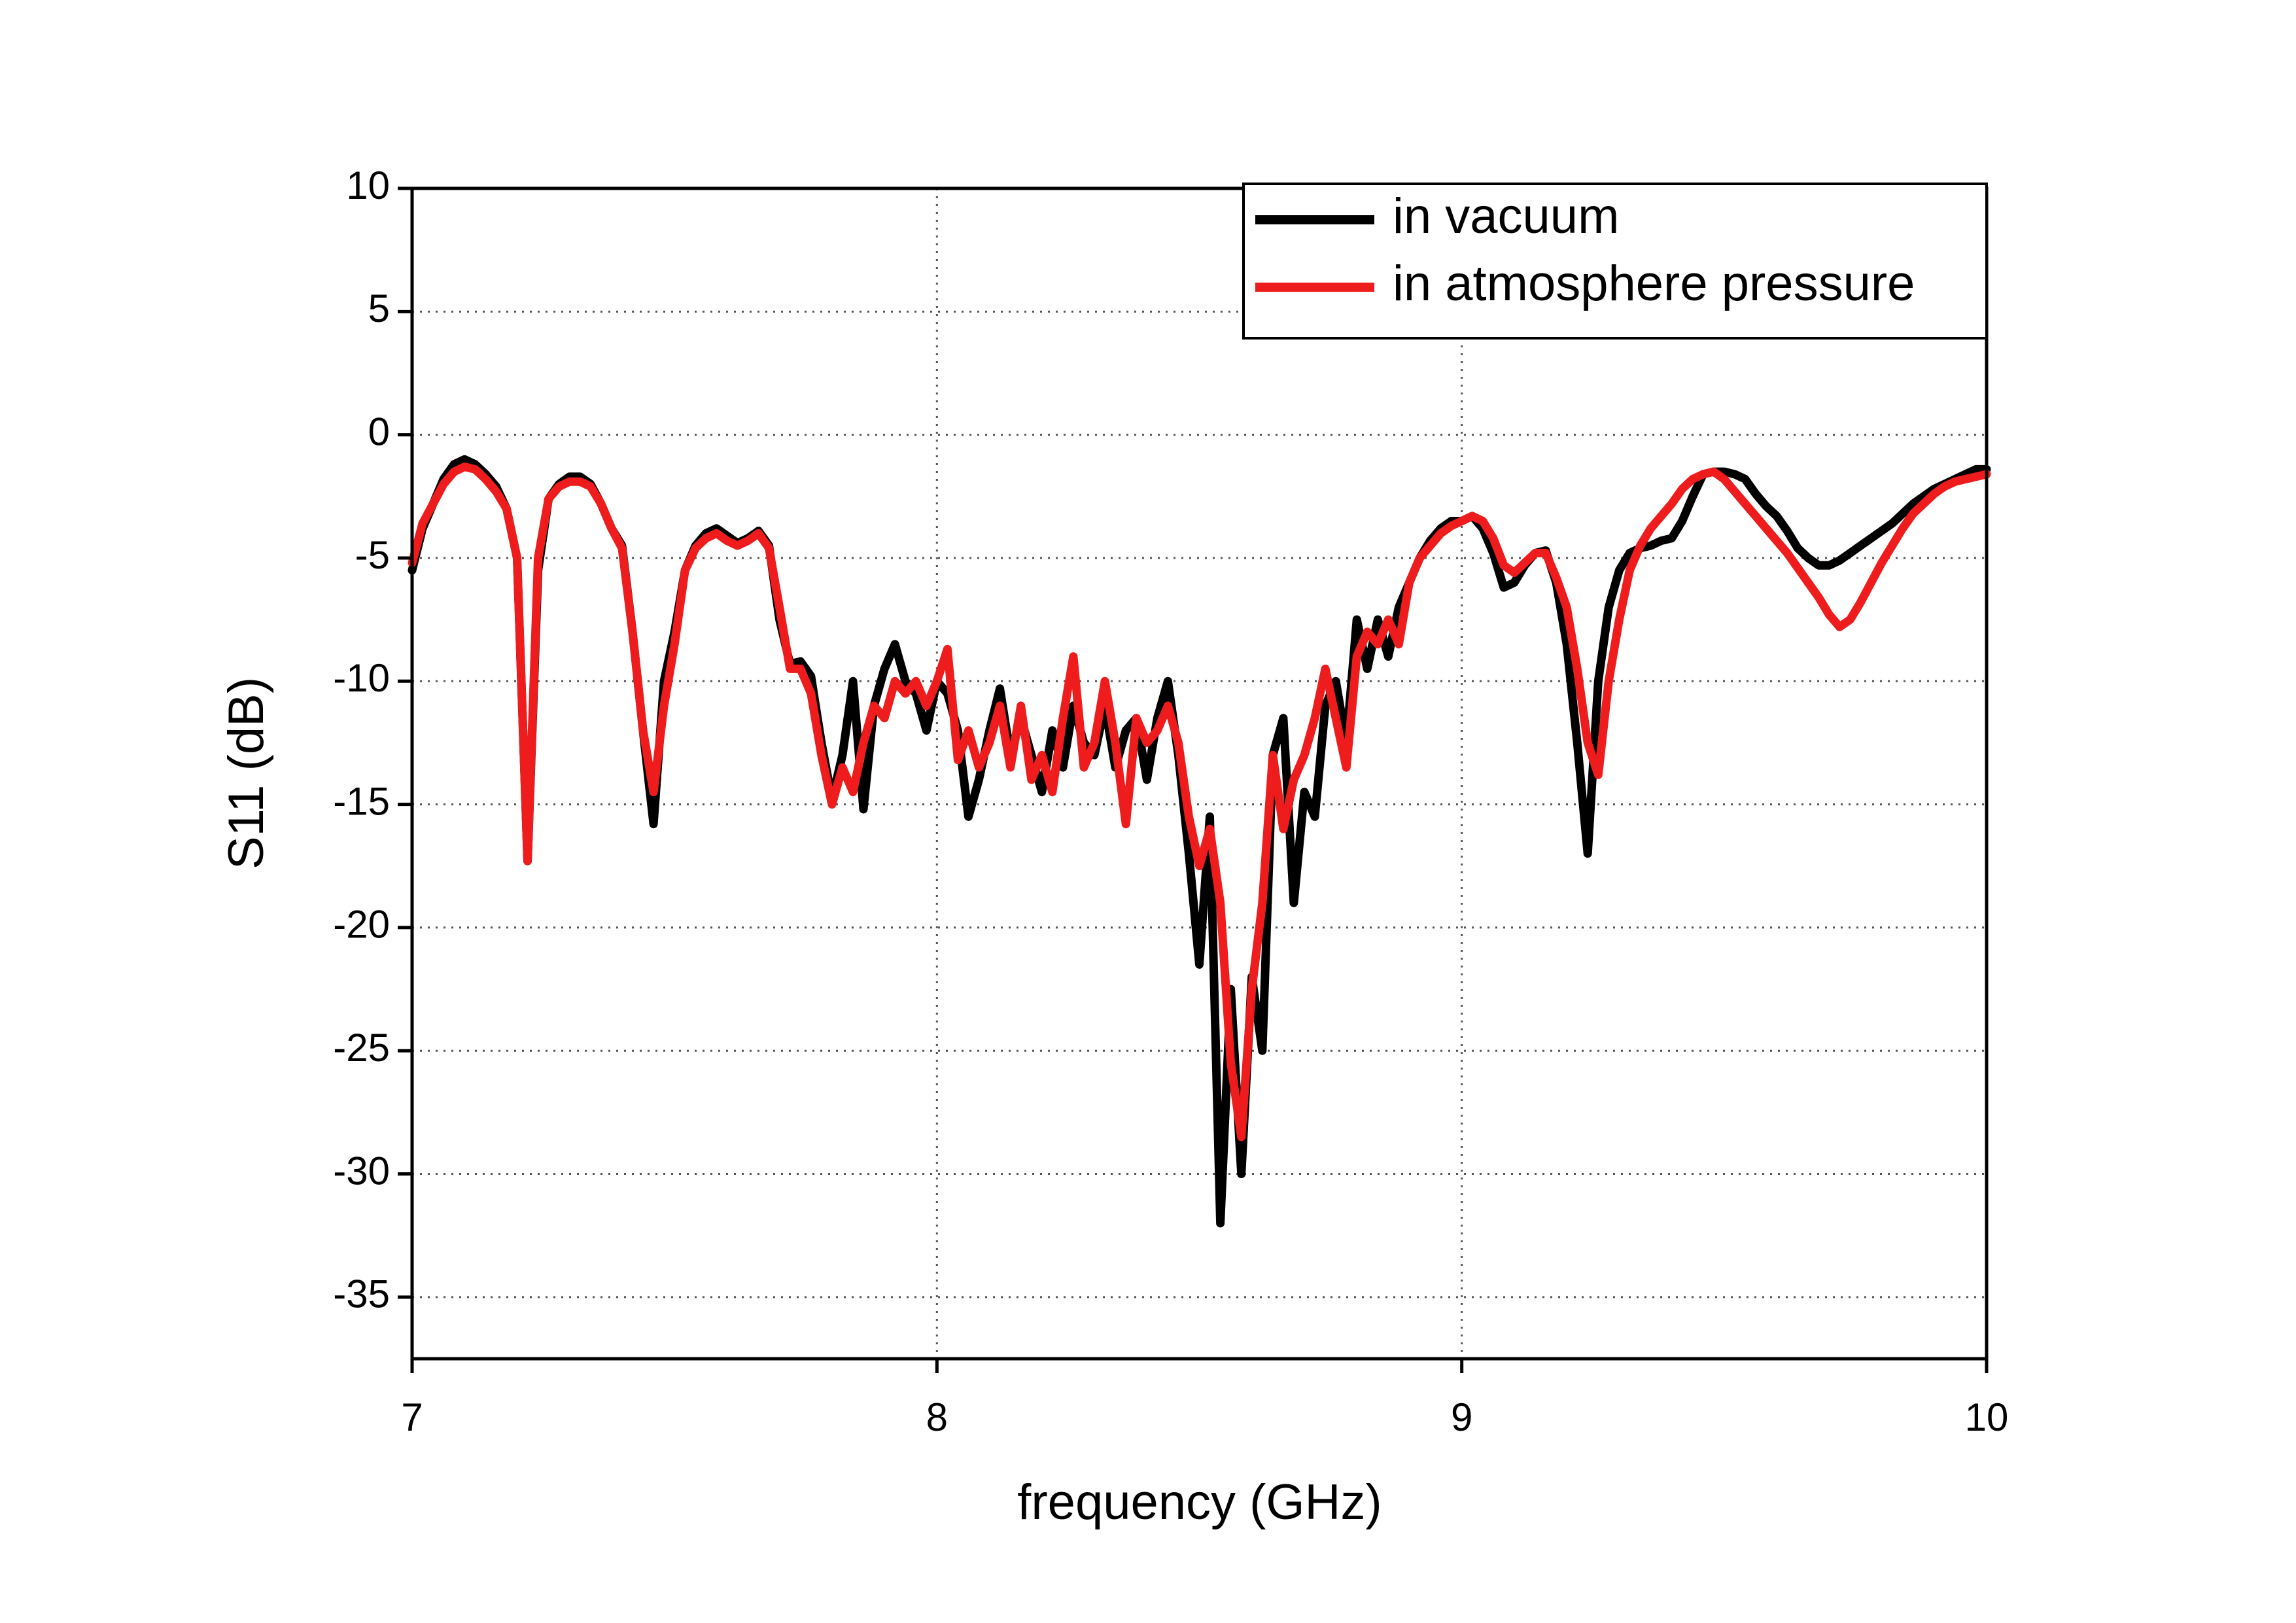 Image resolution: width=2296 pixels, height=1623 pixels. What do you see at coordinates (937, 1417) in the screenshot?
I see `x-tick-label: 8` at bounding box center [937, 1417].